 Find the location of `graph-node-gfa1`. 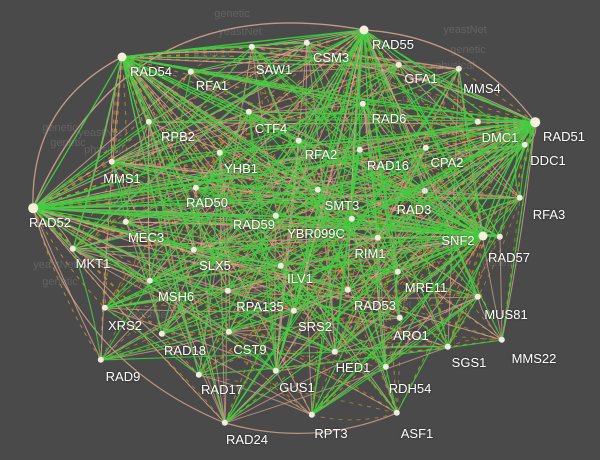

graph-node-gfa1 is located at coordinates (399, 65).